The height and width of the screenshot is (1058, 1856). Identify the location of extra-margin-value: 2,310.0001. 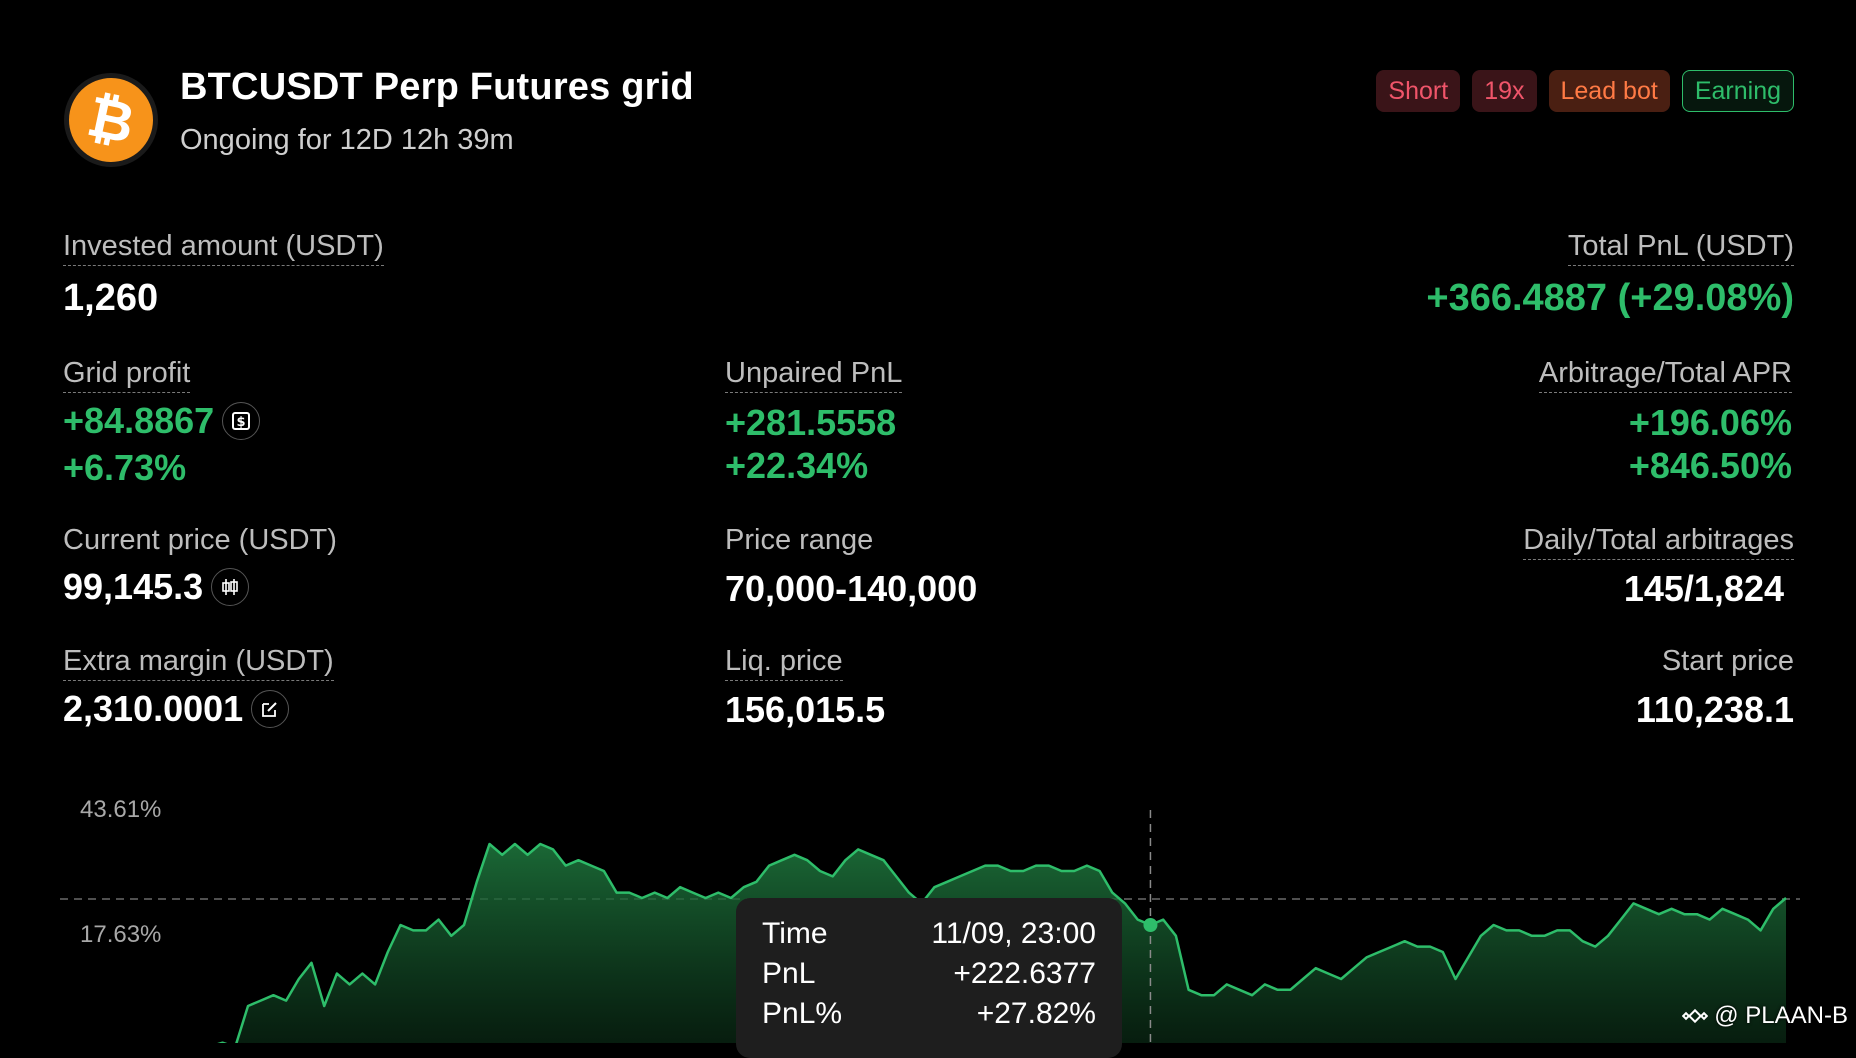
(153, 708).